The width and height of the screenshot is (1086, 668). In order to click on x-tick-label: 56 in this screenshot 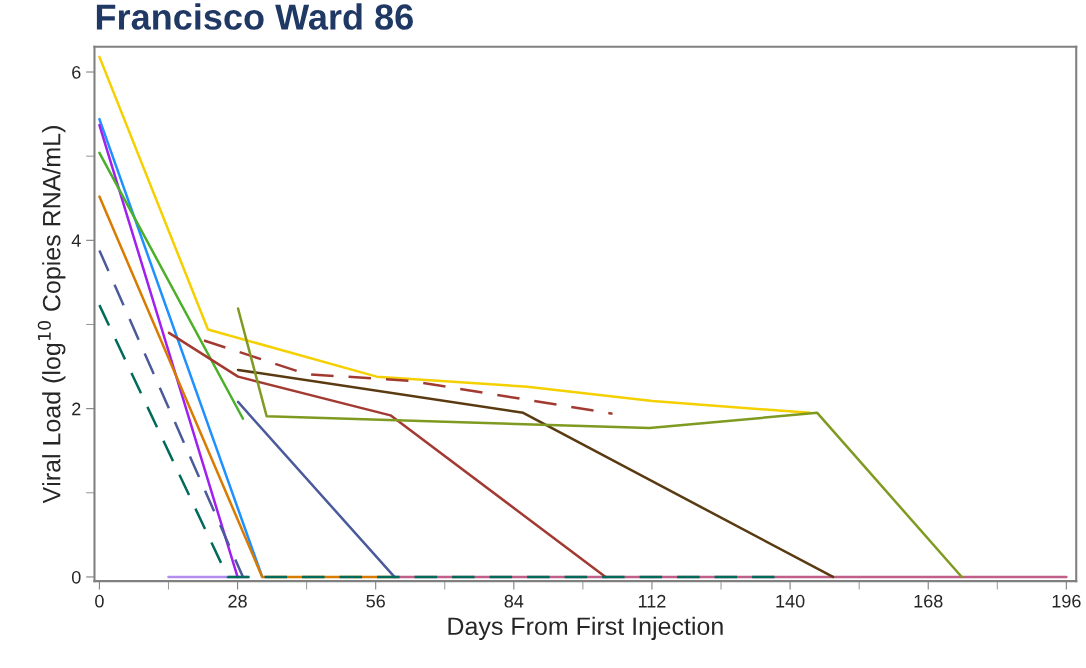, I will do `click(375, 601)`.